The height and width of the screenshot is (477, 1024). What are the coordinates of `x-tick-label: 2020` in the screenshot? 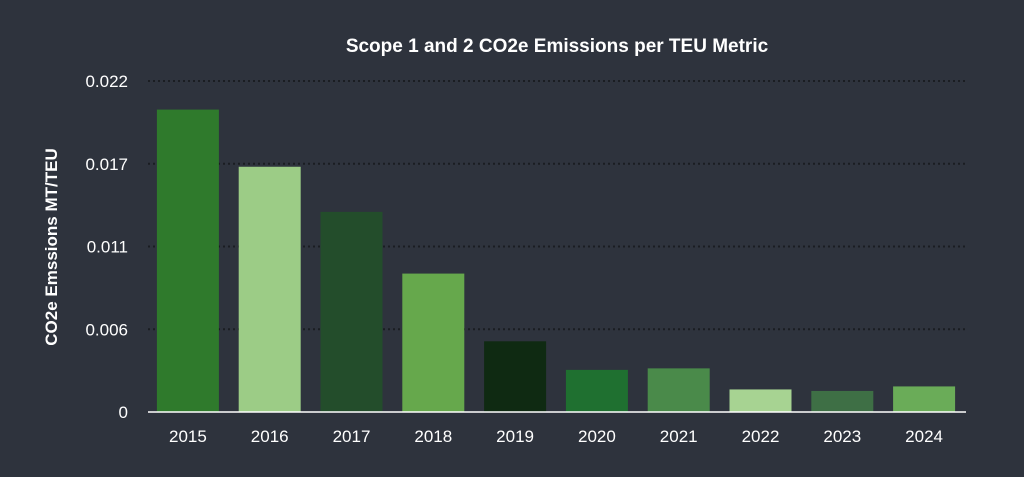 It's located at (597, 436).